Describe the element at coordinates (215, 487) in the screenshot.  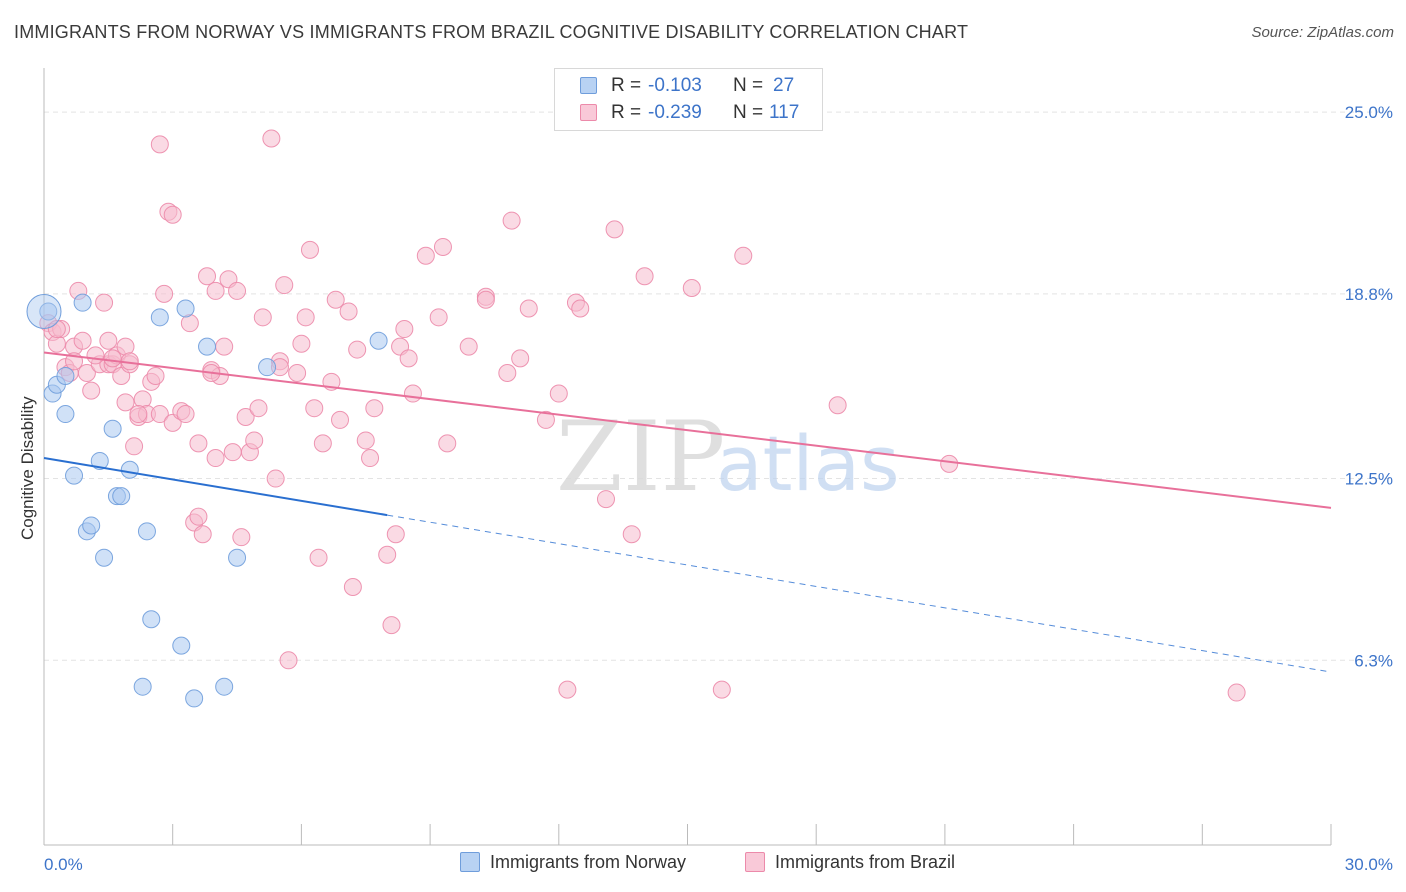
I see `norway-trend-line` at that location.